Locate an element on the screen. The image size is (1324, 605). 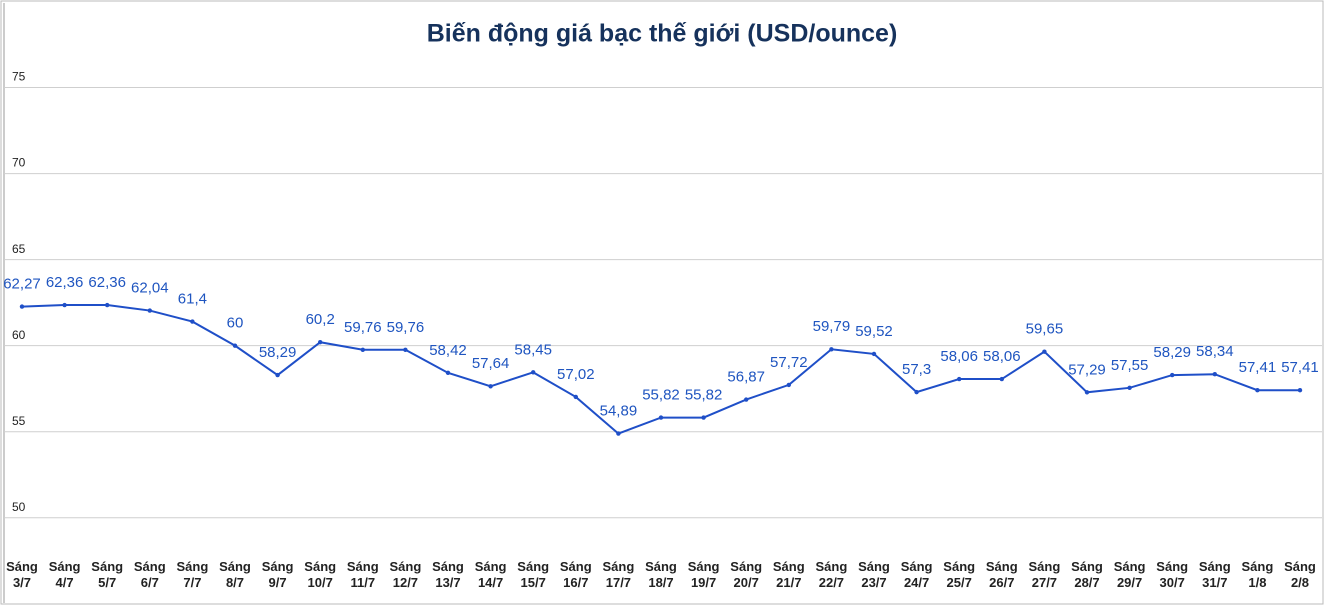
value-label: 58,29 is located at coordinates (1172, 352).